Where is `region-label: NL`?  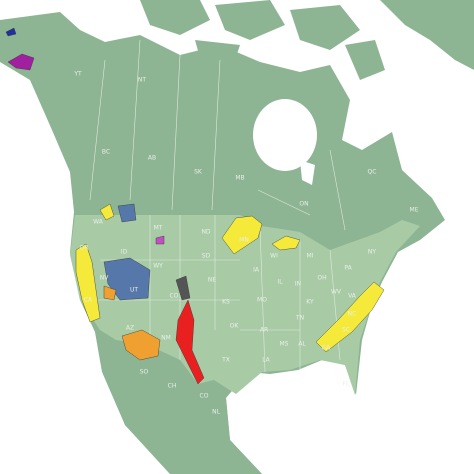
region-label: NL is located at coordinates (216, 412).